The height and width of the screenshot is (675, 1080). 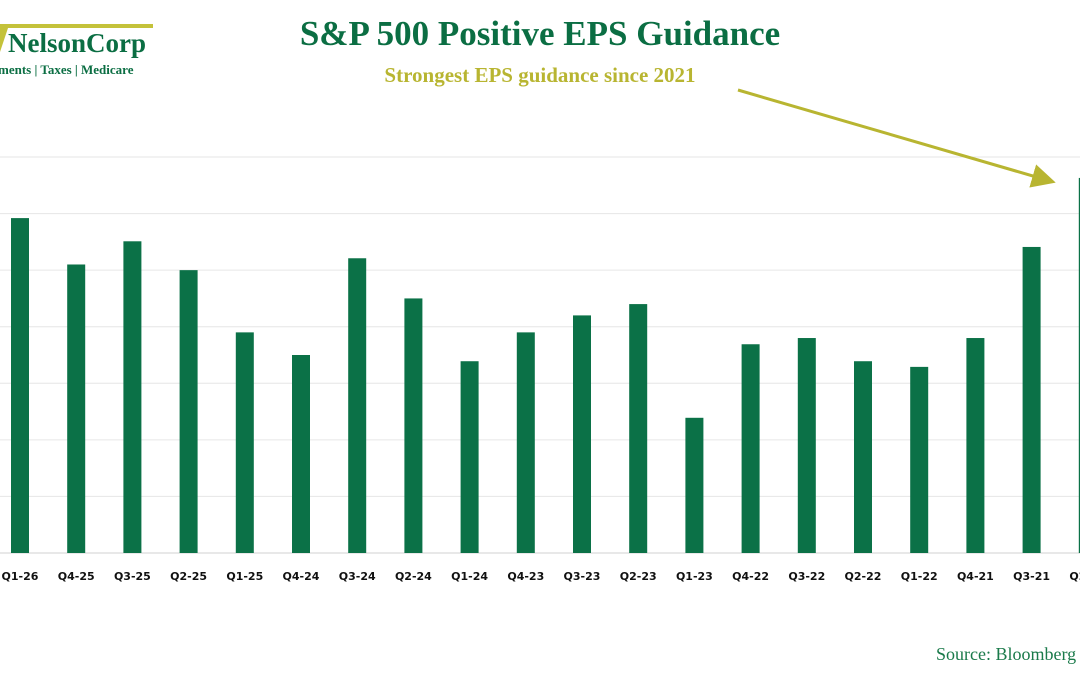 What do you see at coordinates (1031, 576) in the screenshot?
I see `x-tick-label: Q3-21` at bounding box center [1031, 576].